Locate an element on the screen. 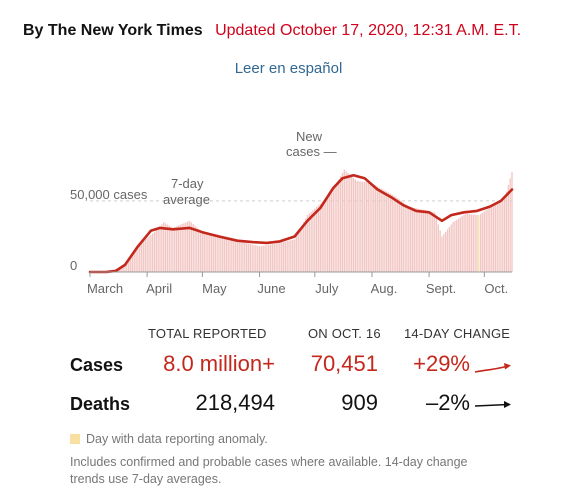 This screenshot has height=500, width=577. header-day: ON OCT. 16 is located at coordinates (344, 333).